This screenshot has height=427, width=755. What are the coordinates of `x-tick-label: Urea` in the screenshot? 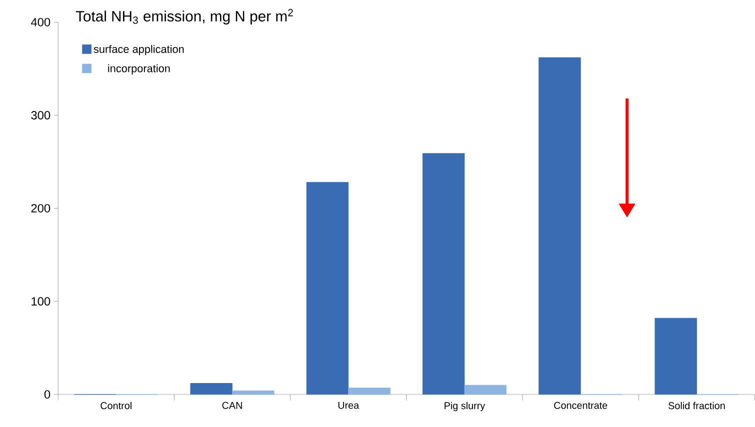 It's located at (349, 405).